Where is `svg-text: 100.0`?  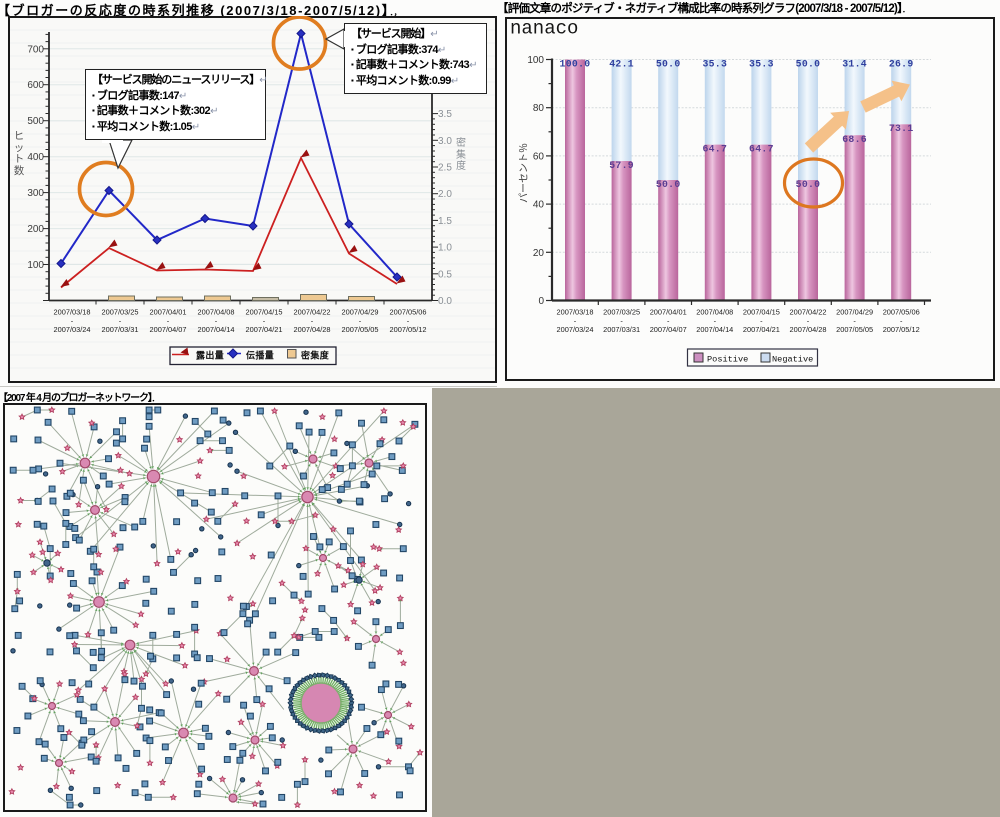 svg-text: 100.0 is located at coordinates (575, 64).